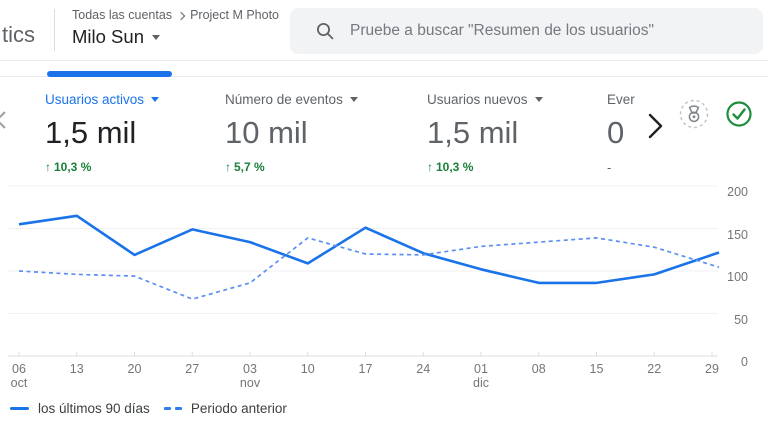 This screenshot has width=768, height=423. Describe the element at coordinates (266, 132) in the screenshot. I see `metric-value: 10 mil` at that location.